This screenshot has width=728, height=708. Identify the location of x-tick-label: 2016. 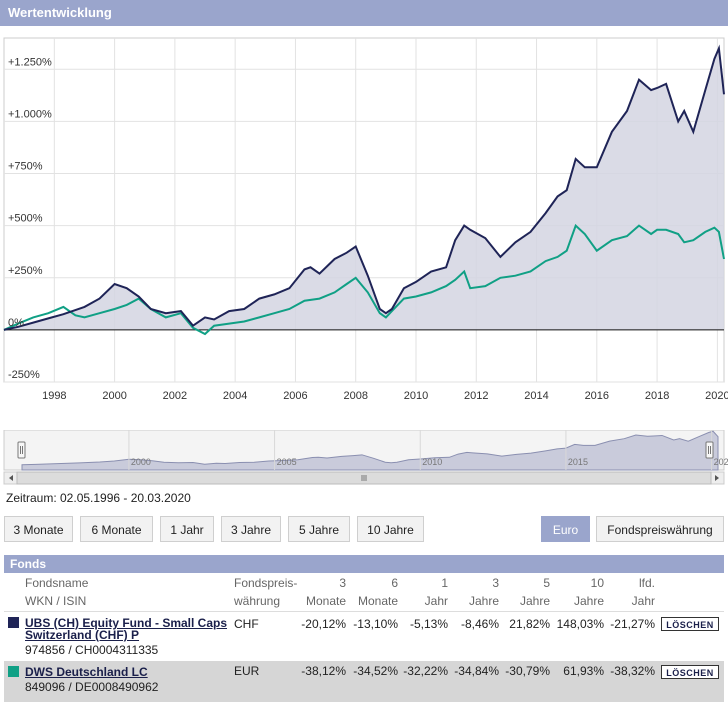
(597, 396).